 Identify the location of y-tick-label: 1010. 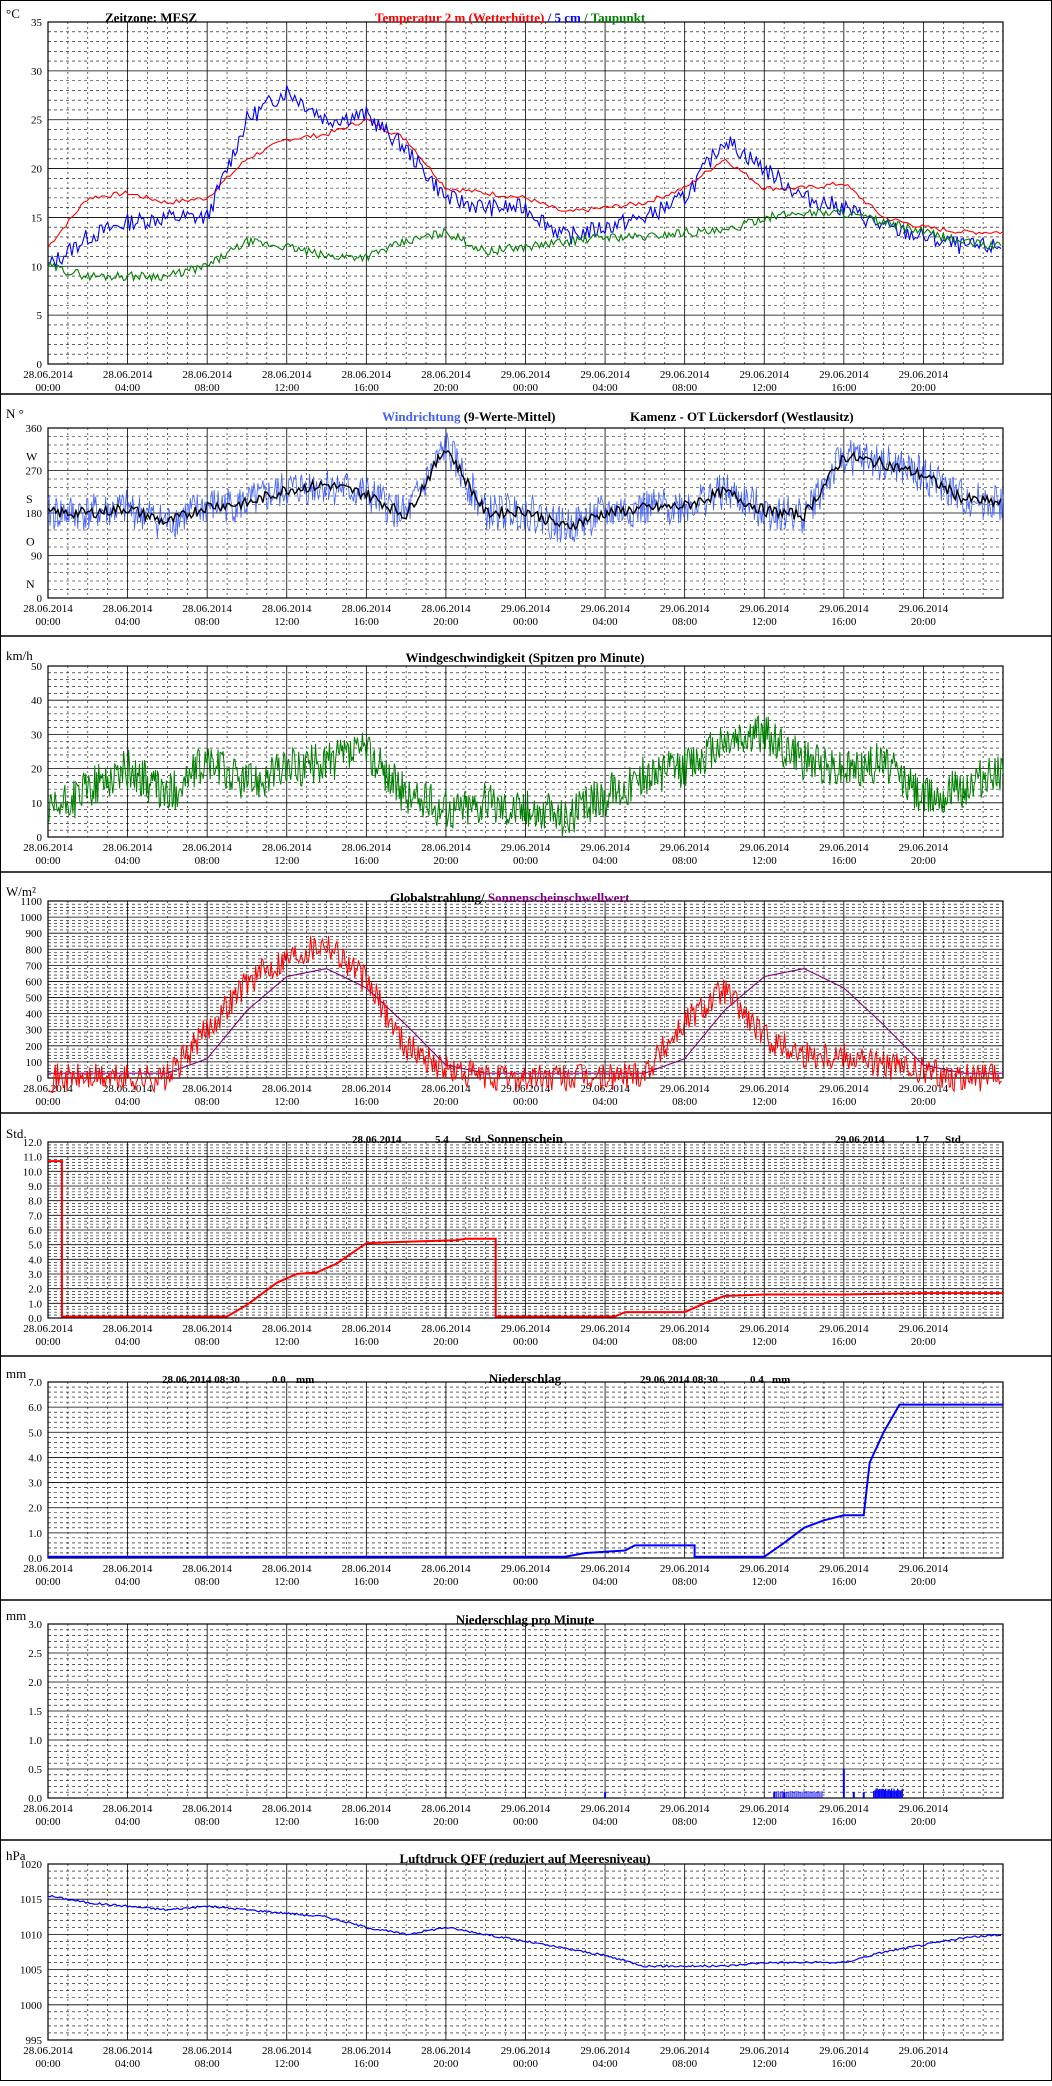
(31, 1935).